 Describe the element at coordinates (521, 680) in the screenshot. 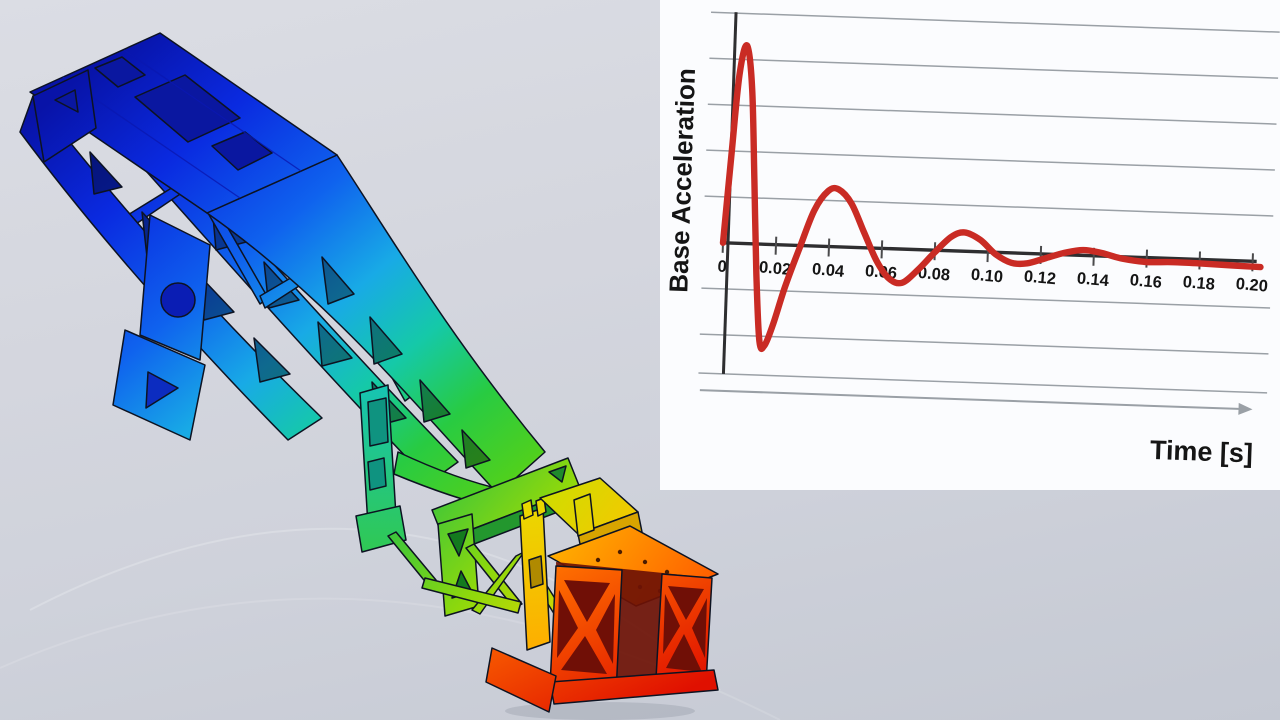

I see `base-flange` at that location.